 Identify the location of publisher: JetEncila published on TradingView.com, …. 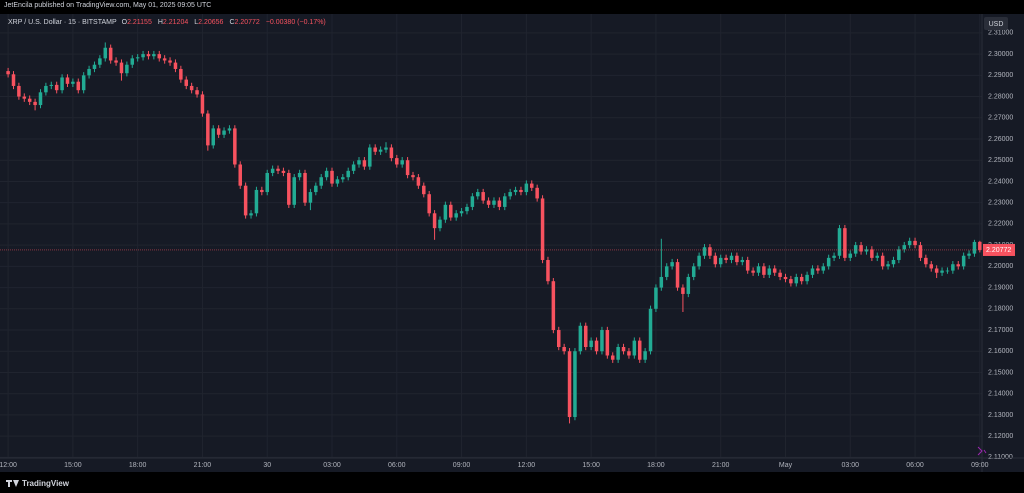
(108, 5).